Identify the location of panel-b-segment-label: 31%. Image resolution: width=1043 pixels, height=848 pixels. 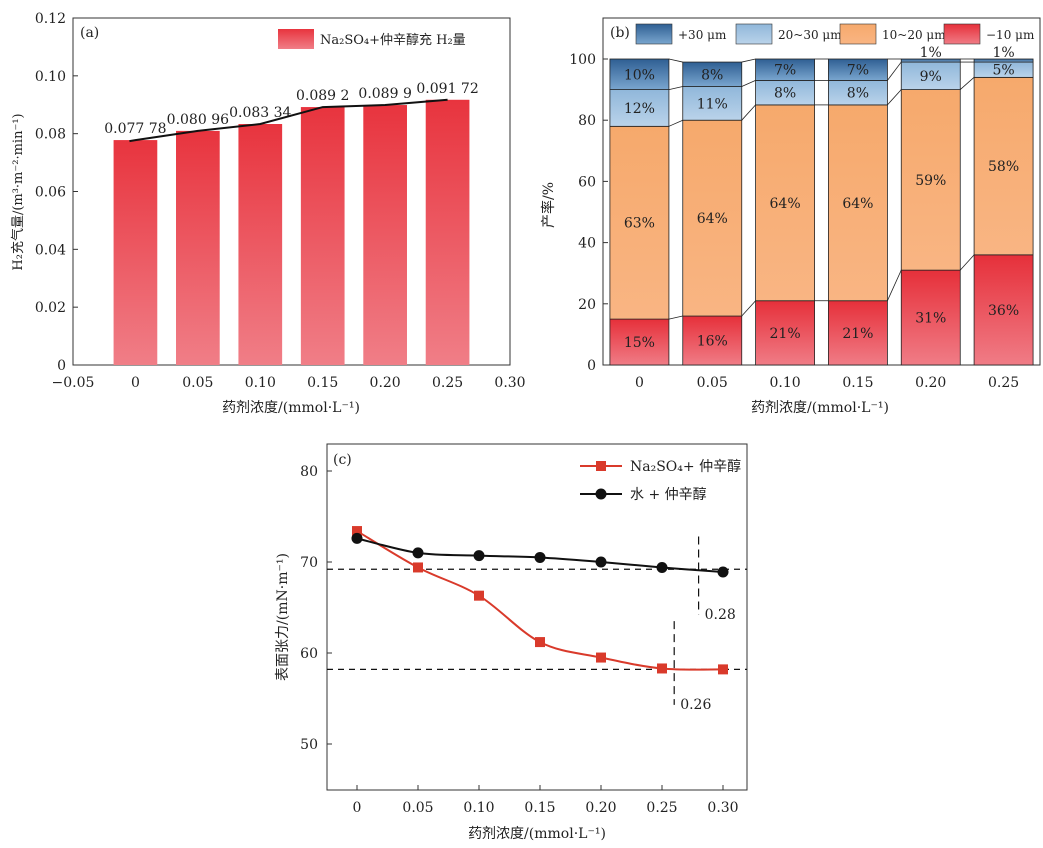
(930, 319).